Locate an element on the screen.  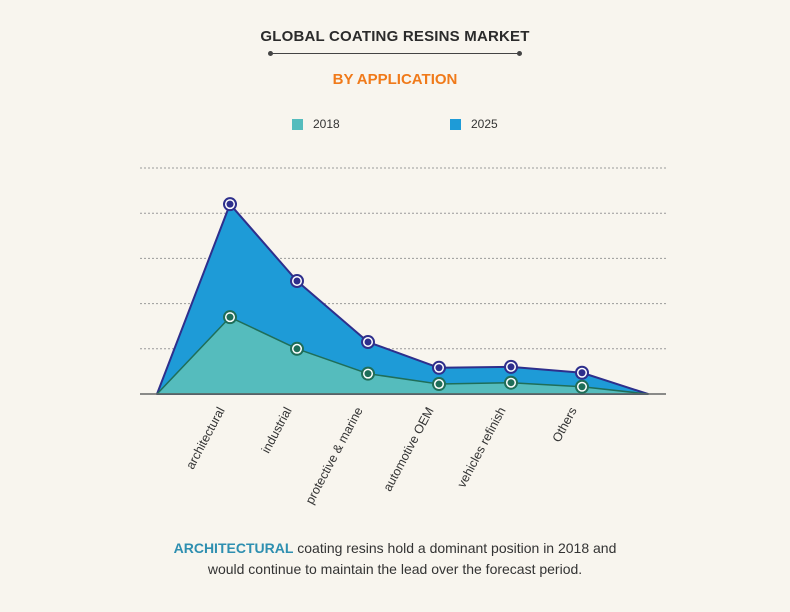
legend-item-2018: 2018 is located at coordinates (316, 124).